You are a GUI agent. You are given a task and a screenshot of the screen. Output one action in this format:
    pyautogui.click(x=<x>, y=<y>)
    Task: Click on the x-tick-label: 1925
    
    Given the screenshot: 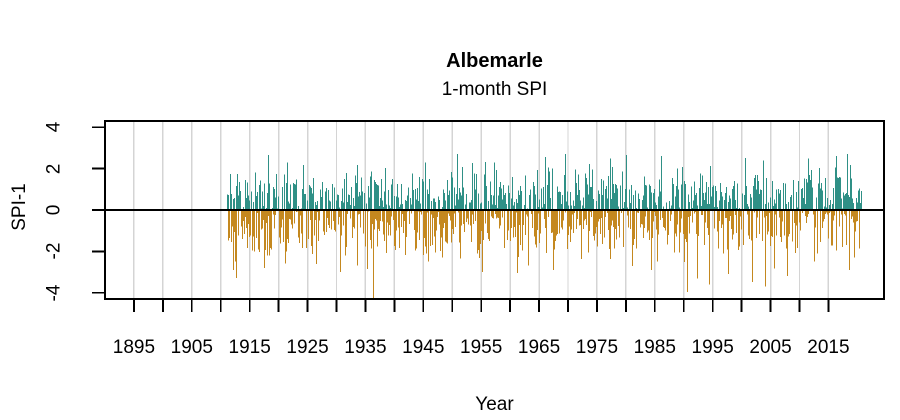 What is the action you would take?
    pyautogui.click(x=307, y=347)
    